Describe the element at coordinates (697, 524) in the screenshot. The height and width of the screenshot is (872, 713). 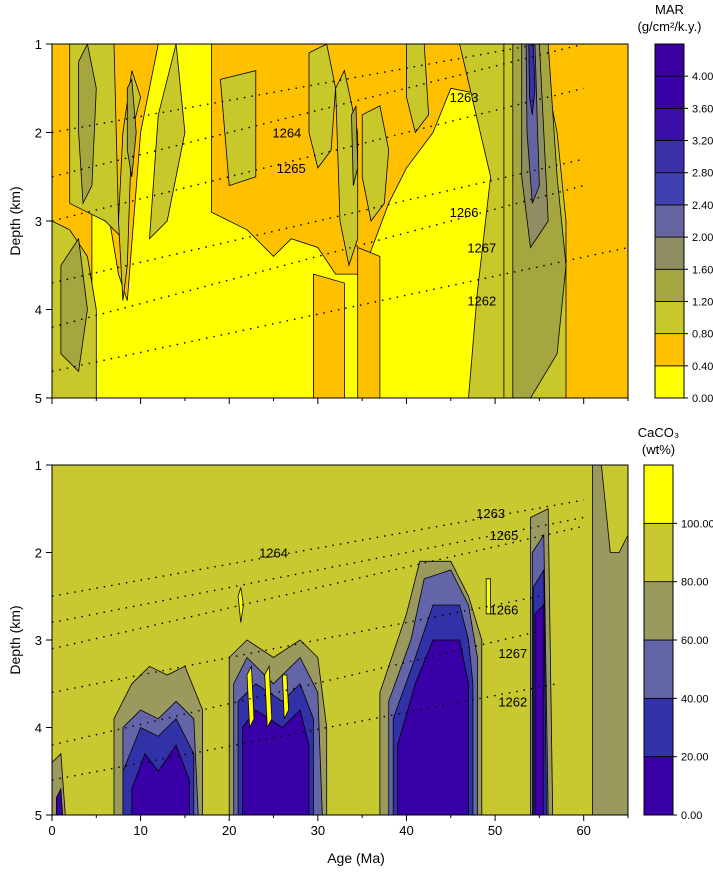
I see `colorbar-label-5: 100.00` at that location.